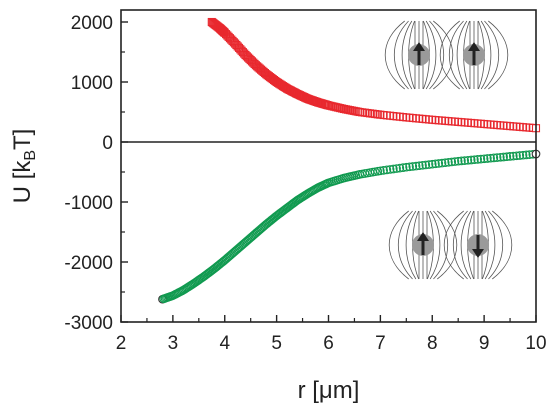 The image size is (550, 409). I want to click on y-axis-label-end: T], so click(22, 139).